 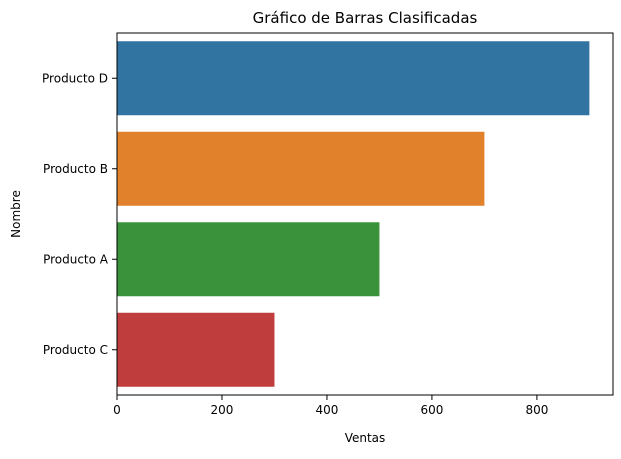 I want to click on y-tick-label: Producto A, so click(x=76, y=259).